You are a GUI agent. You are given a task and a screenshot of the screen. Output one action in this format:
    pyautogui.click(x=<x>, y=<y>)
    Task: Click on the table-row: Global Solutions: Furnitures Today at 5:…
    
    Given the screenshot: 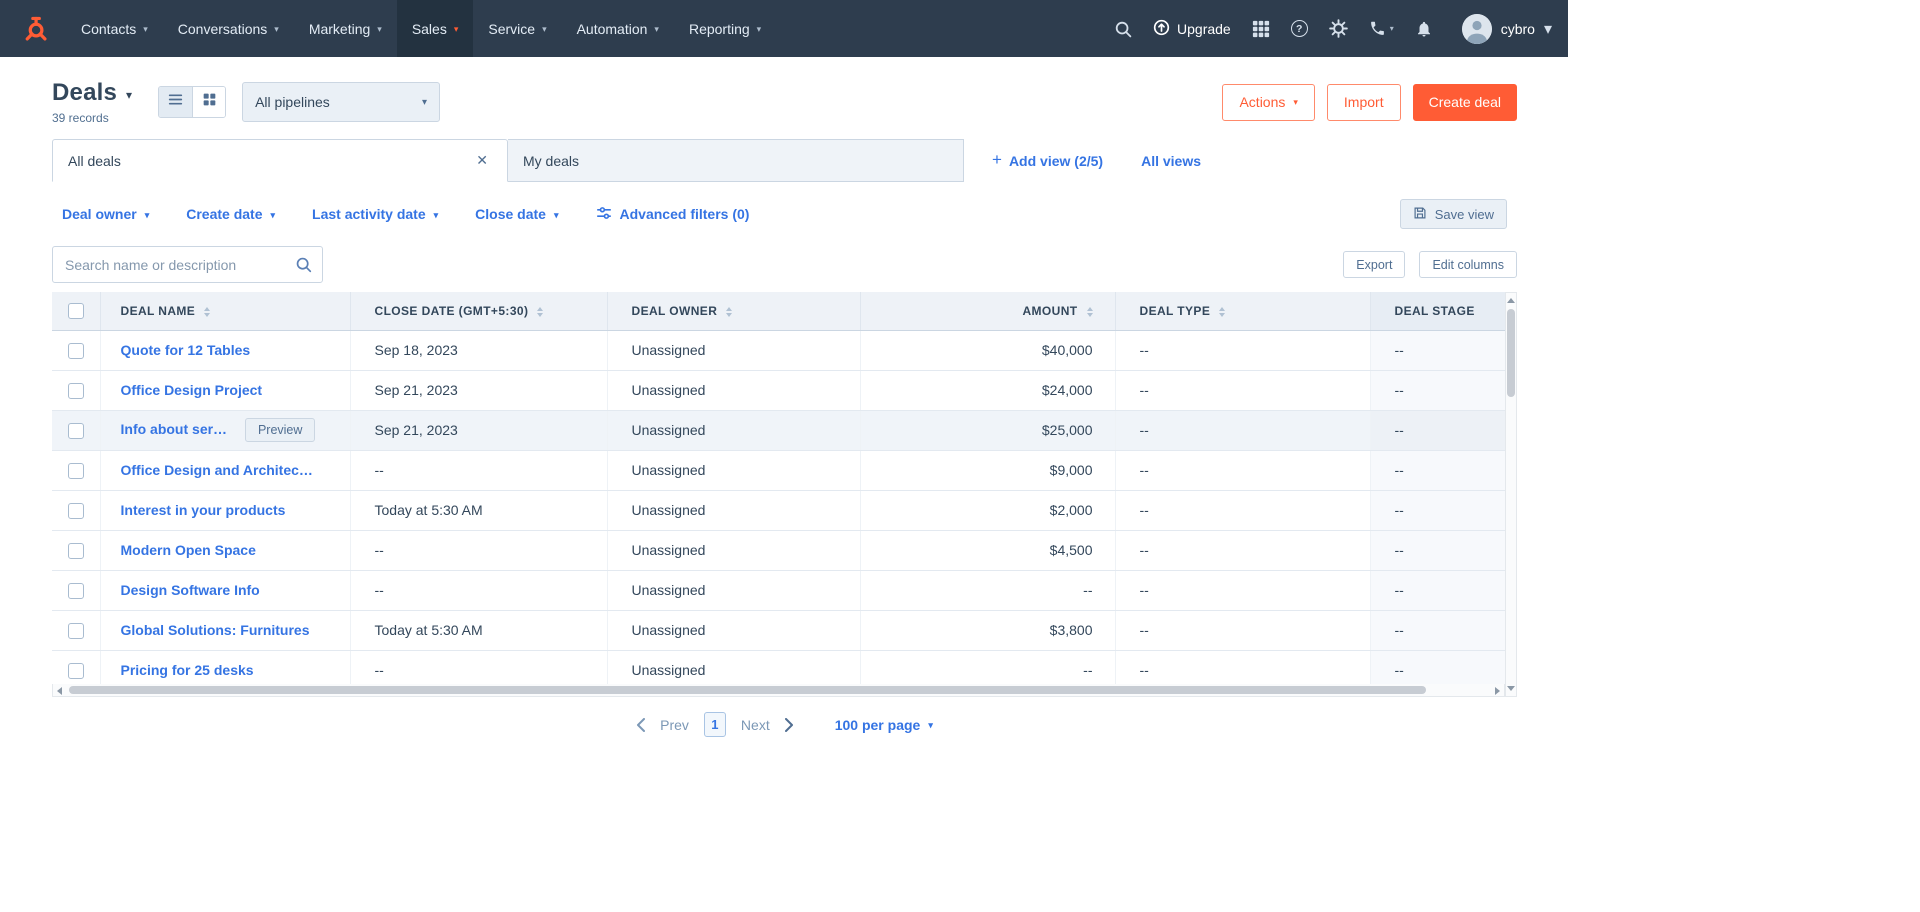 What is the action you would take?
    pyautogui.click(x=778, y=630)
    